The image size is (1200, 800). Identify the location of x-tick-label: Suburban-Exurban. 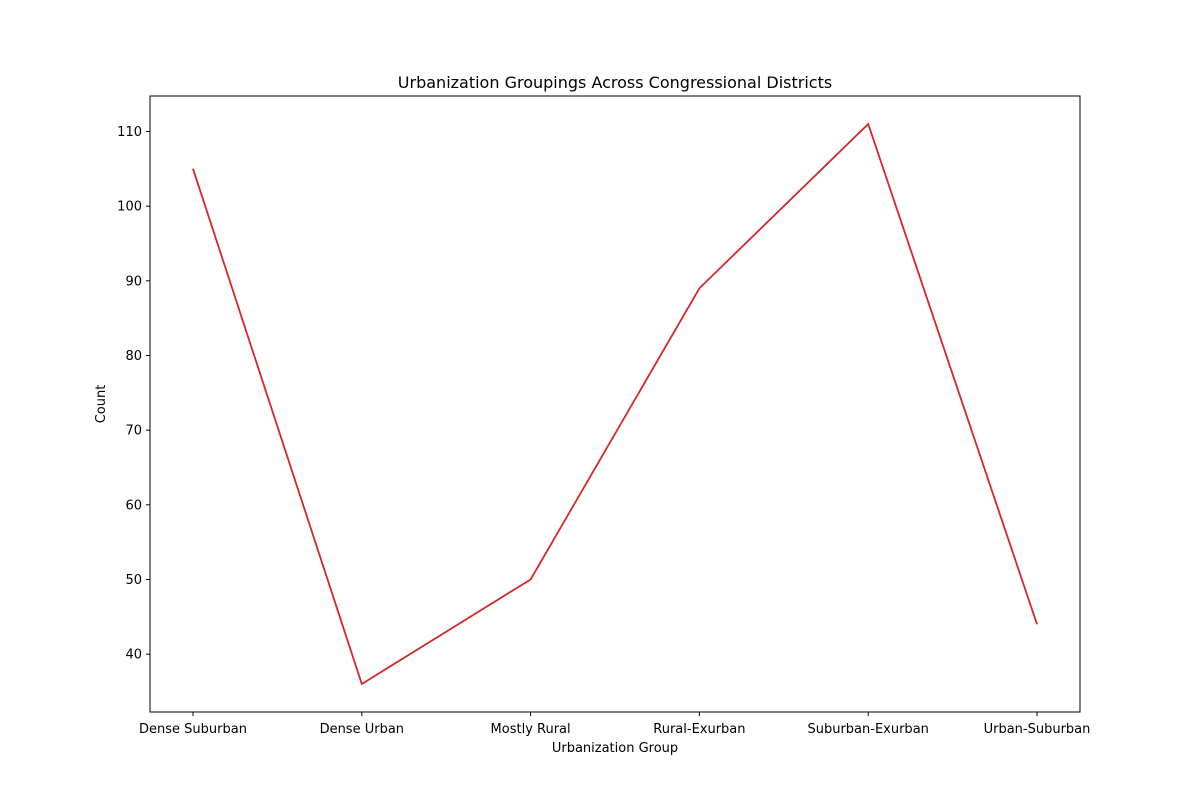
(867, 729).